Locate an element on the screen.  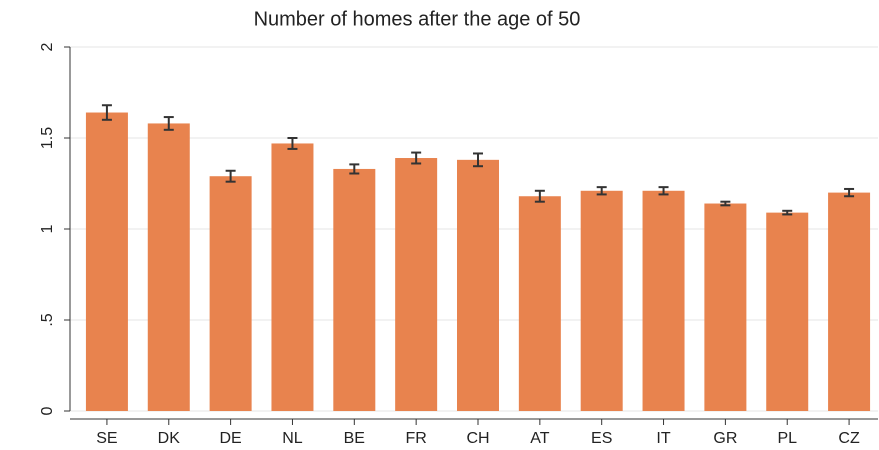
x-tick-label: GR is located at coordinates (725, 438).